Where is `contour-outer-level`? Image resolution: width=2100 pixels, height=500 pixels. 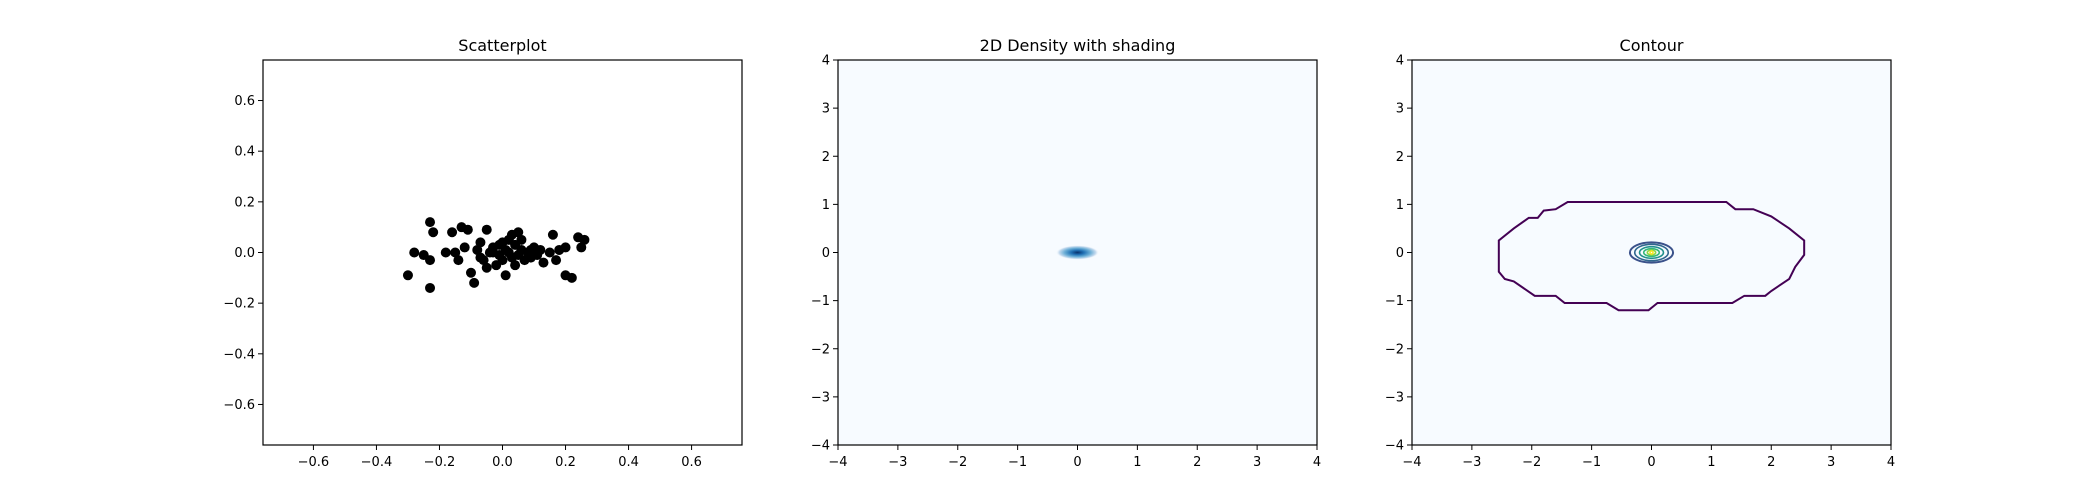 contour-outer-level is located at coordinates (1651, 256).